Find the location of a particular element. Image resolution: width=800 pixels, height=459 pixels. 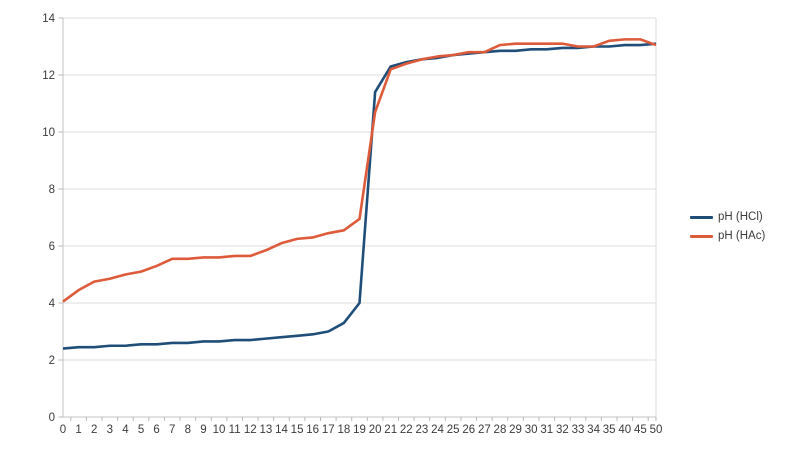

x-tick-label: 18 is located at coordinates (343, 430).